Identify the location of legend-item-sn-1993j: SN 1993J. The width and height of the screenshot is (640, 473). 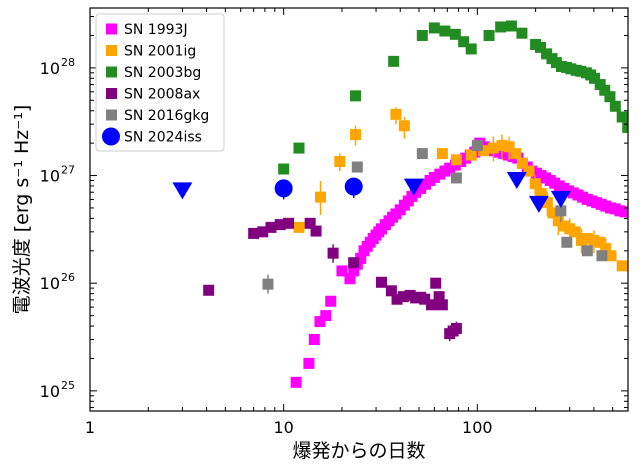
(147, 30).